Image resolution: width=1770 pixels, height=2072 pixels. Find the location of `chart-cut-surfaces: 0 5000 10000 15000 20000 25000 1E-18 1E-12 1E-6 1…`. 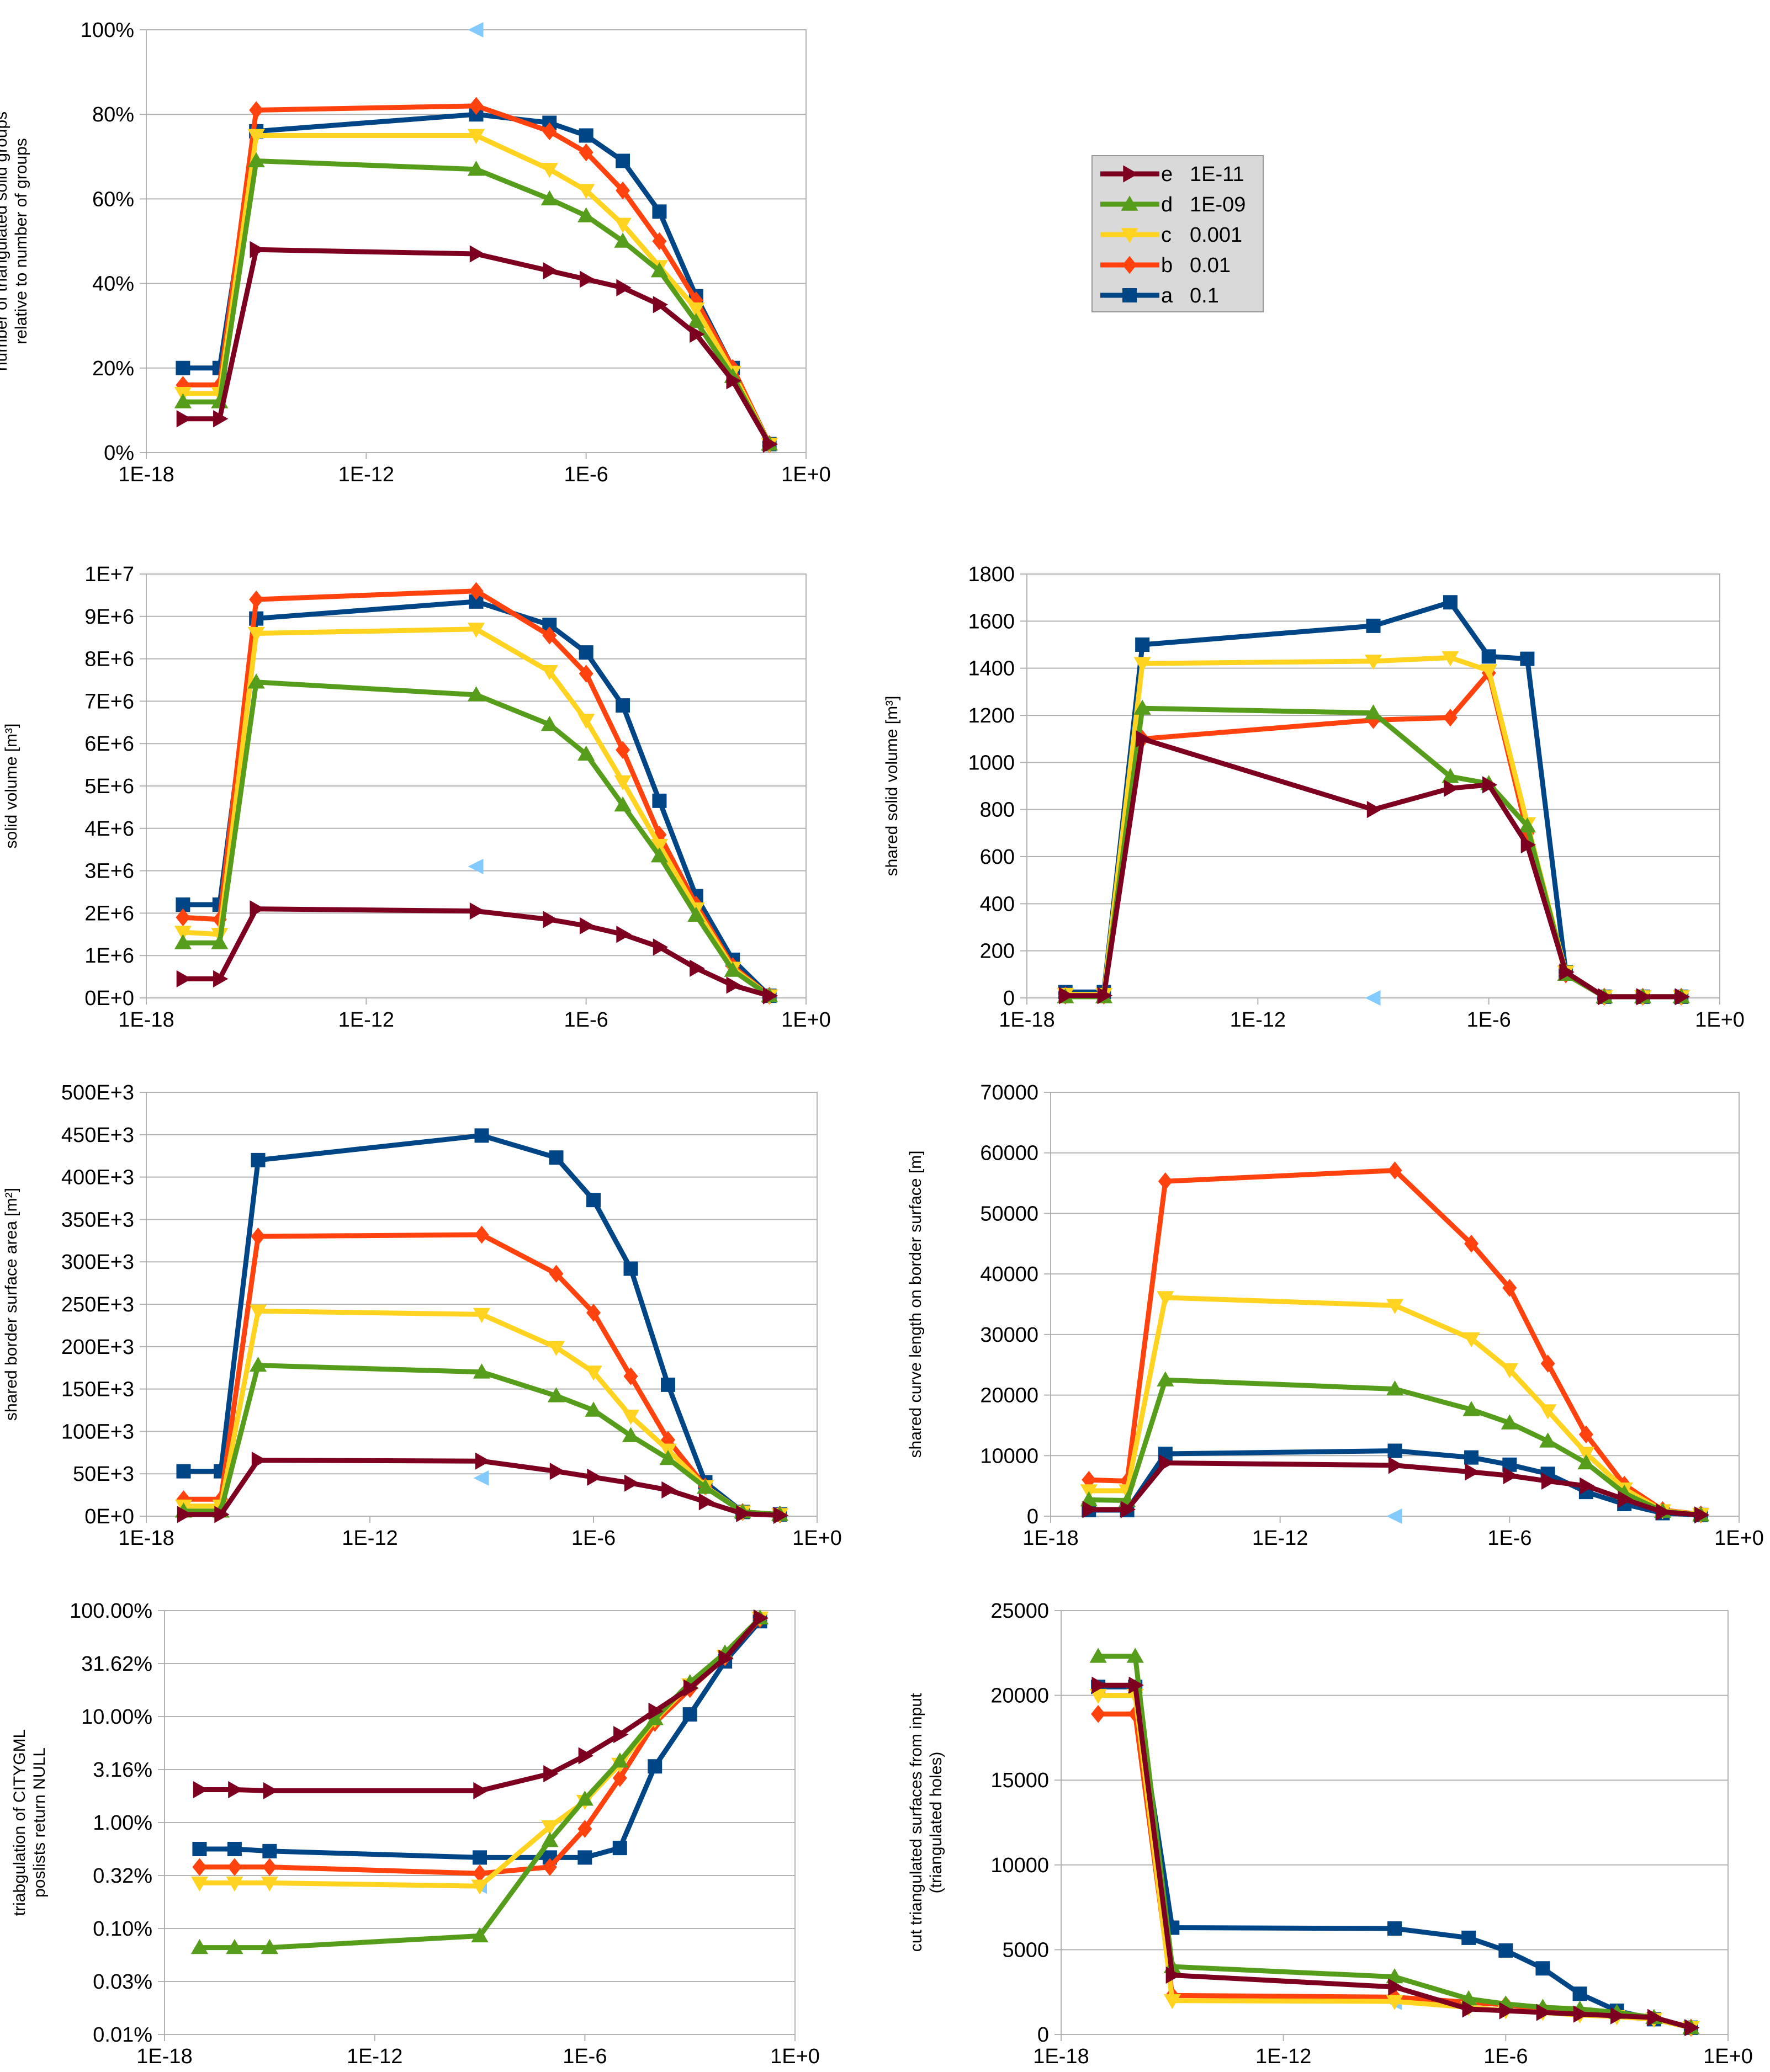

chart-cut-surfaces: 0 5000 10000 15000 20000 25000 1E-18 1E-12 1E-6 1… is located at coordinates (1330, 1834).